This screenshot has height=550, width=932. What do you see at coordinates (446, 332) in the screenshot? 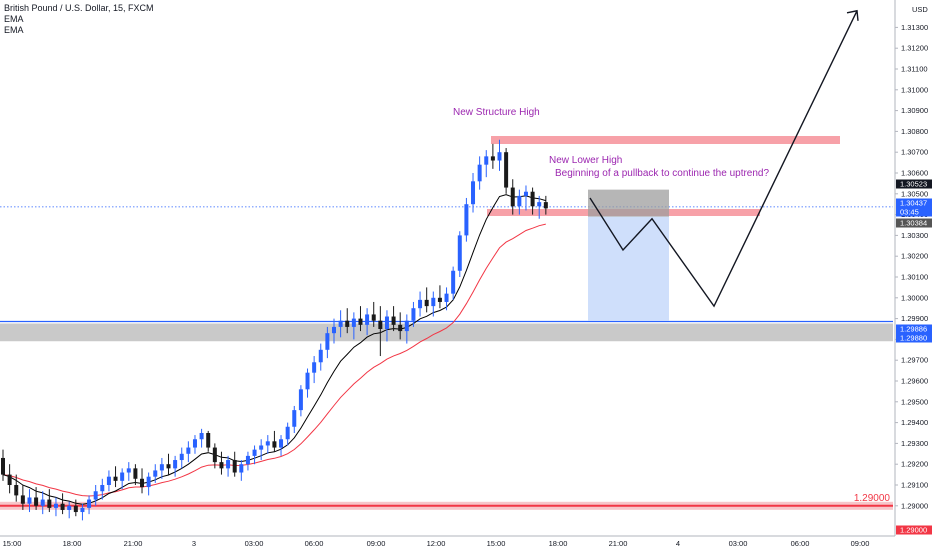
I see `support-zone` at bounding box center [446, 332].